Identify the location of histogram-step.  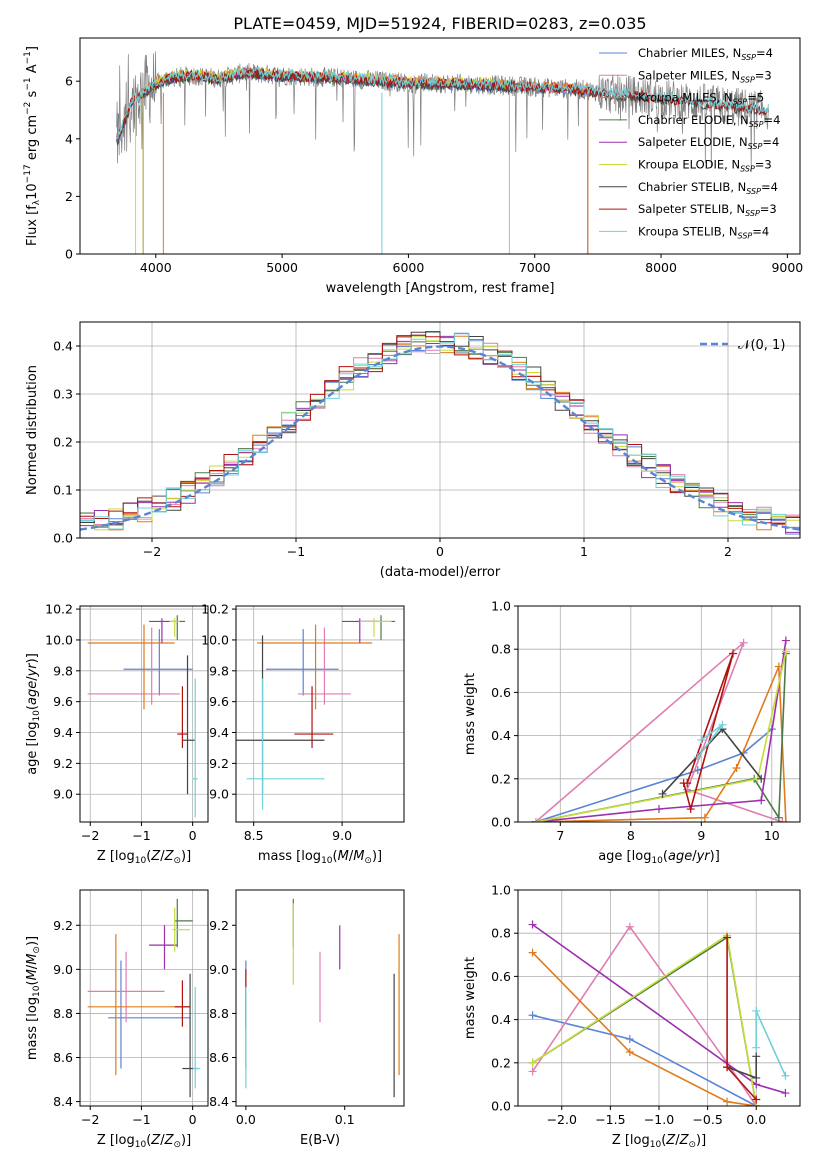
(440, 429).